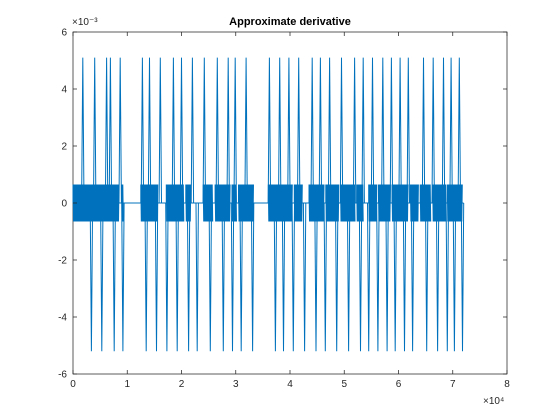 Image resolution: width=560 pixels, height=420 pixels. I want to click on y-tick-label: 0, so click(64, 204).